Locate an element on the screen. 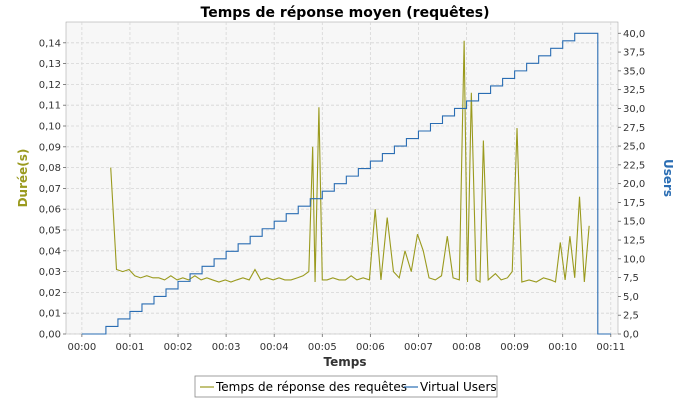  right-tick-label: 35,0 is located at coordinates (634, 71).